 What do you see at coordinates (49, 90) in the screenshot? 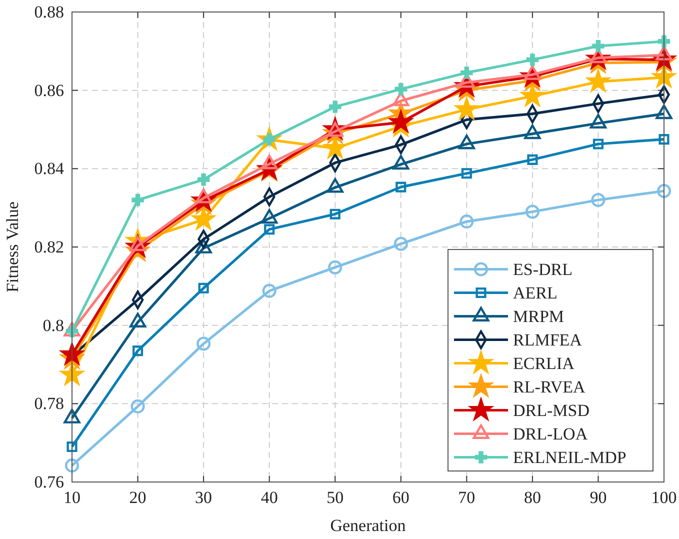
I see `y-tick-label: 0.86` at bounding box center [49, 90].